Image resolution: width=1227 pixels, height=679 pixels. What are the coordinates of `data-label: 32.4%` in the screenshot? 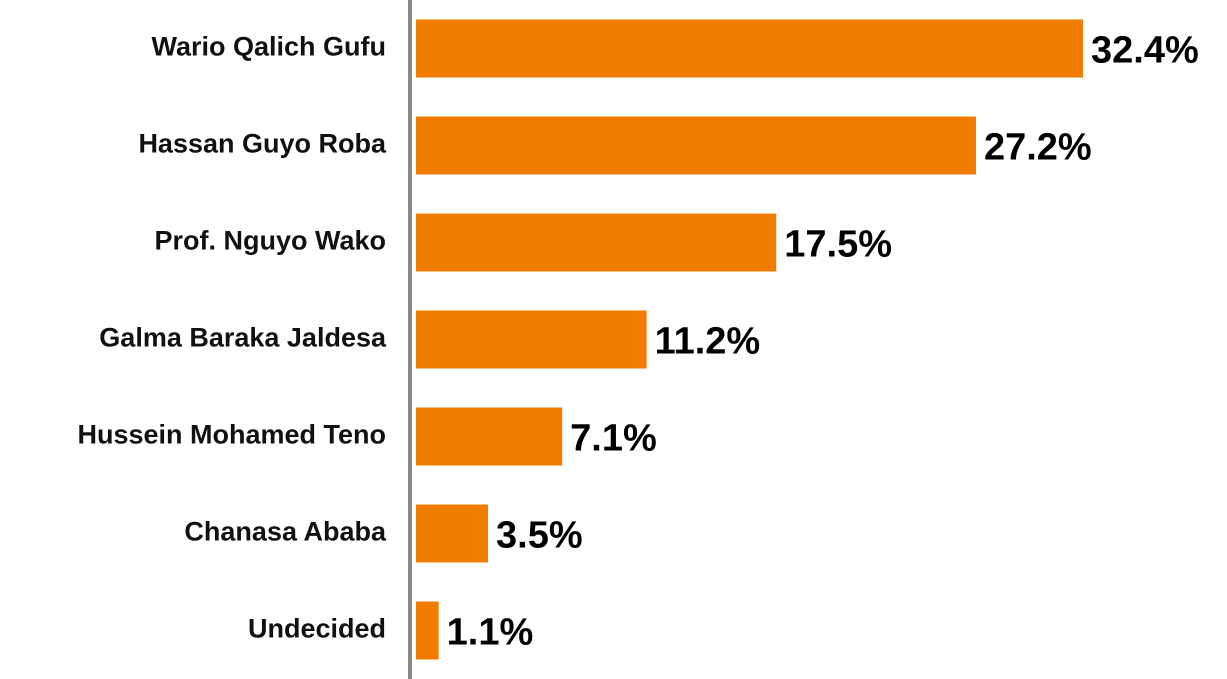 It's located at (1145, 51).